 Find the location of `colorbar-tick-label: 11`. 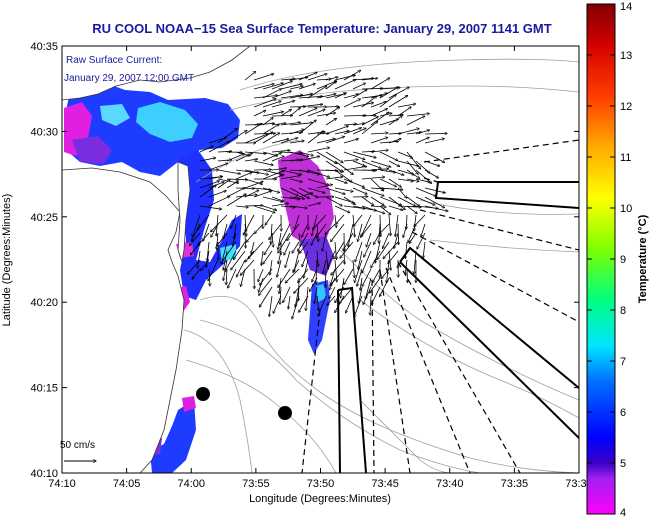

colorbar-tick-label: 11 is located at coordinates (625, 158).